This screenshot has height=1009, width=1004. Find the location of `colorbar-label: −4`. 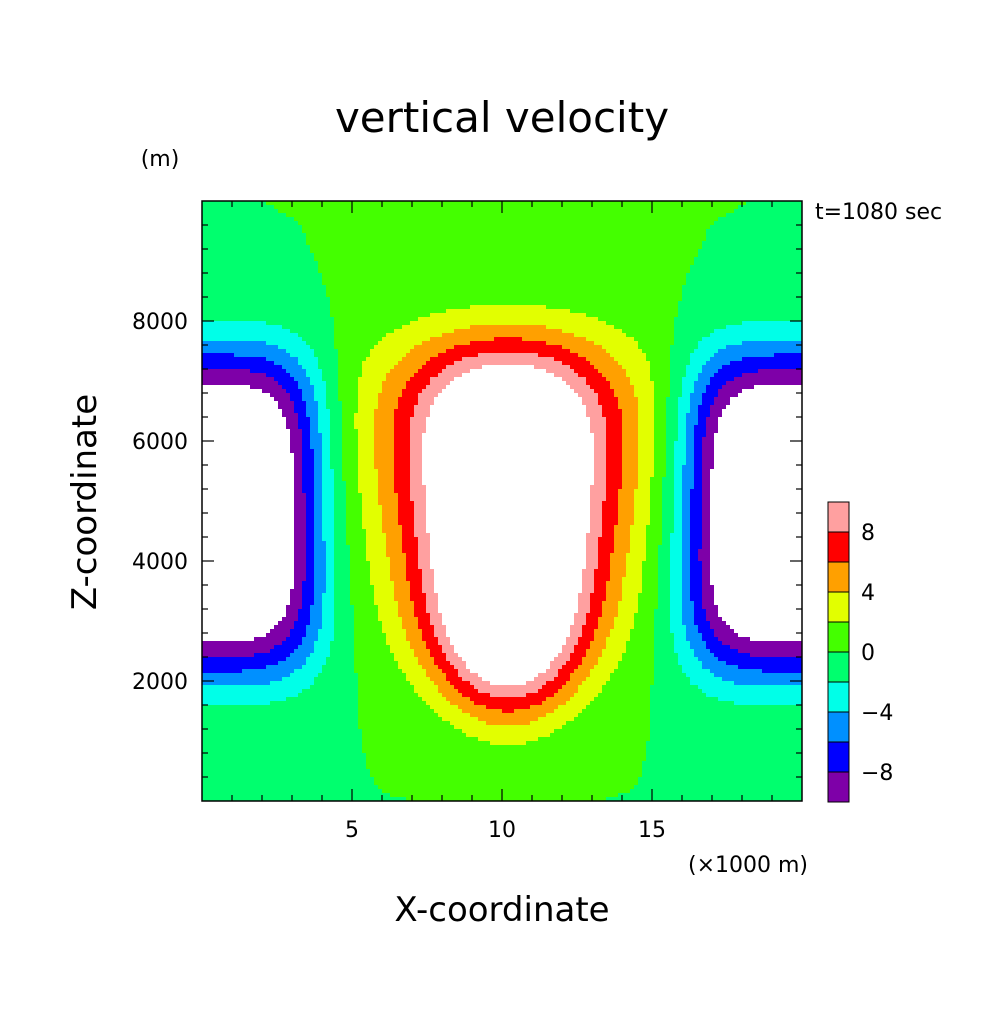

colorbar-label: −4 is located at coordinates (877, 713).